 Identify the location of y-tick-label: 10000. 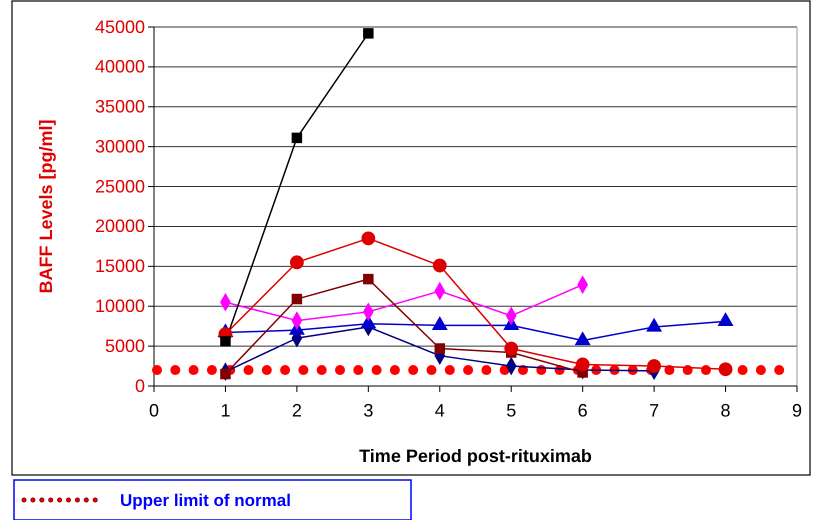
(119, 306).